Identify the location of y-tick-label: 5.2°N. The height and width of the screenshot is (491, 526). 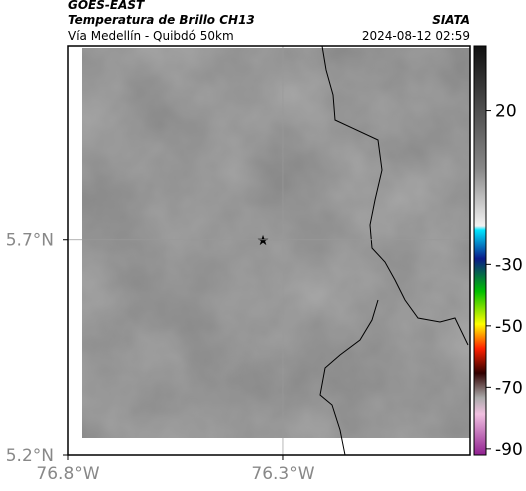
(30, 456).